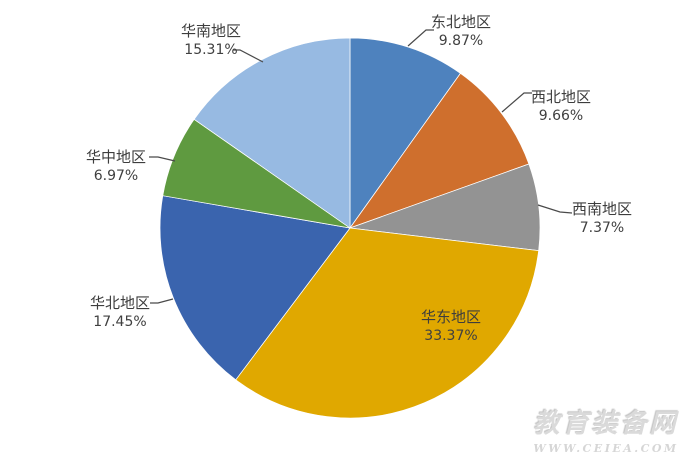 Image resolution: width=700 pixels, height=459 pixels. Describe the element at coordinates (602, 228) in the screenshot. I see `slice-percent: 7.37%` at that location.